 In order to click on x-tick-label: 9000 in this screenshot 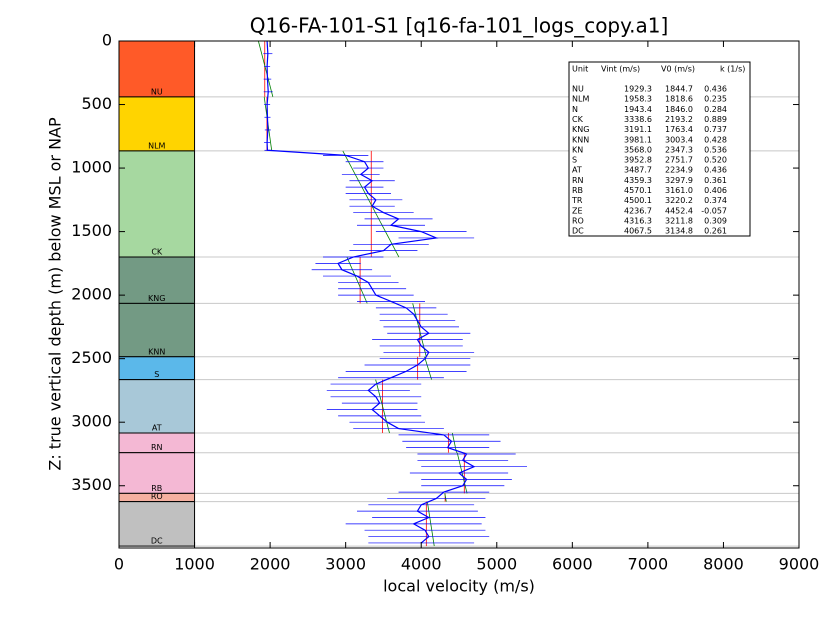, I will do `click(799, 564)`.